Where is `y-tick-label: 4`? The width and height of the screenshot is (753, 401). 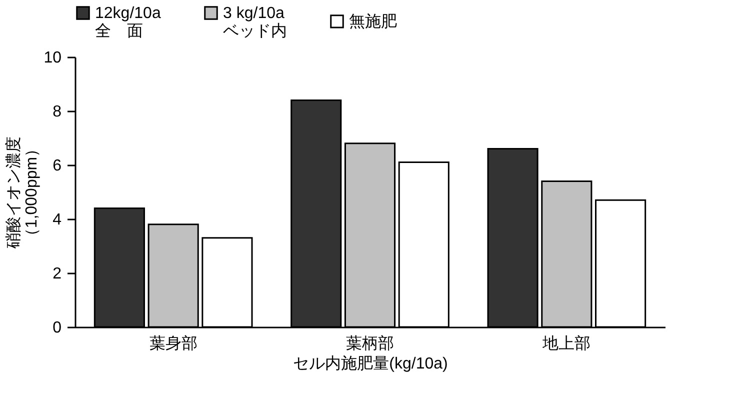
y-tick-label: 4 is located at coordinates (57, 220).